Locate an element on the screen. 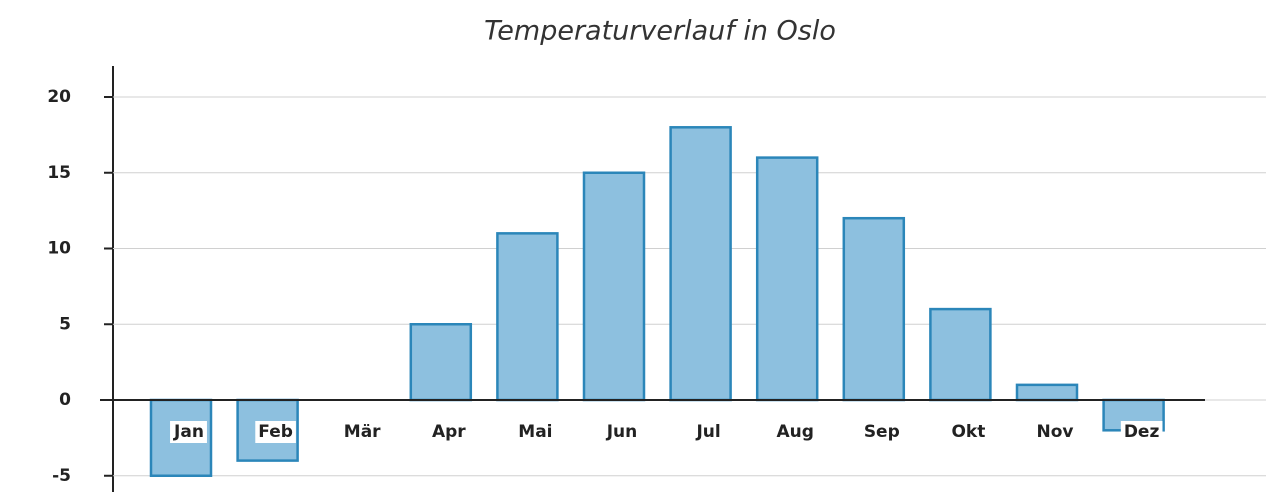 This screenshot has height=495, width=1266. x-tick-label: Dez is located at coordinates (1142, 432).